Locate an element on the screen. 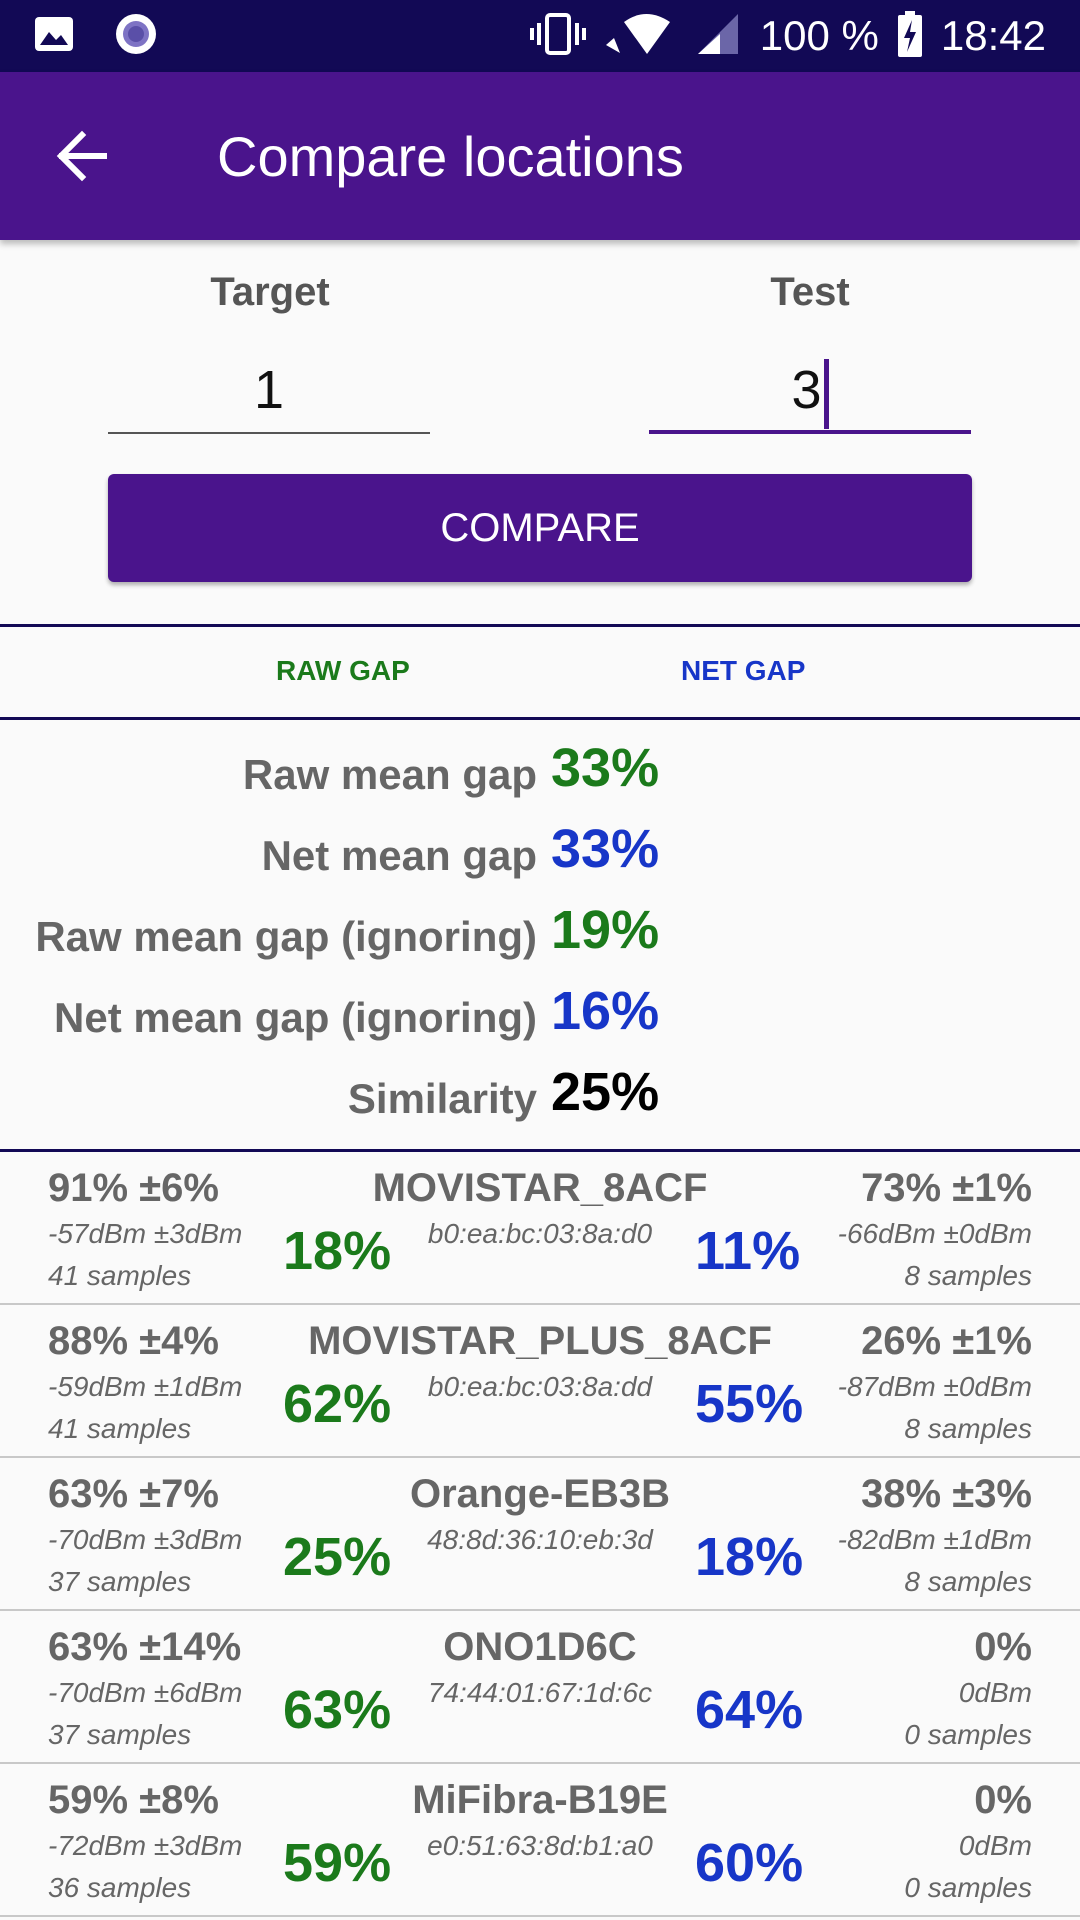  app-bar: Compare locations is located at coordinates (540, 156).